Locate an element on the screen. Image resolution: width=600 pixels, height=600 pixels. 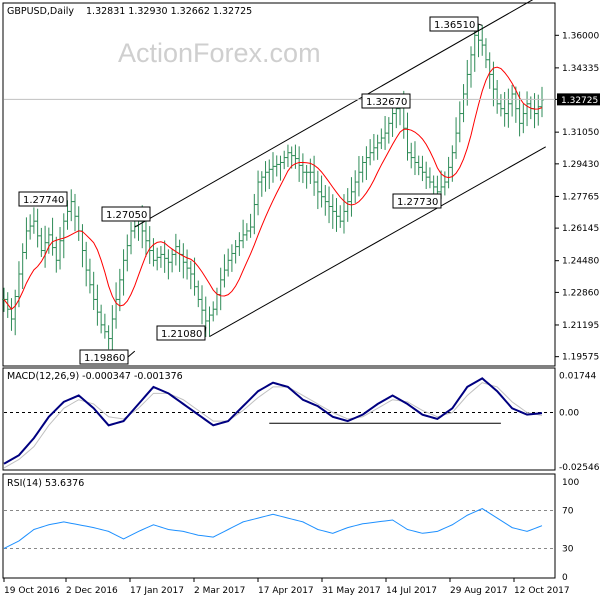
x-tick-label: 29 Aug 2017 is located at coordinates (479, 591).